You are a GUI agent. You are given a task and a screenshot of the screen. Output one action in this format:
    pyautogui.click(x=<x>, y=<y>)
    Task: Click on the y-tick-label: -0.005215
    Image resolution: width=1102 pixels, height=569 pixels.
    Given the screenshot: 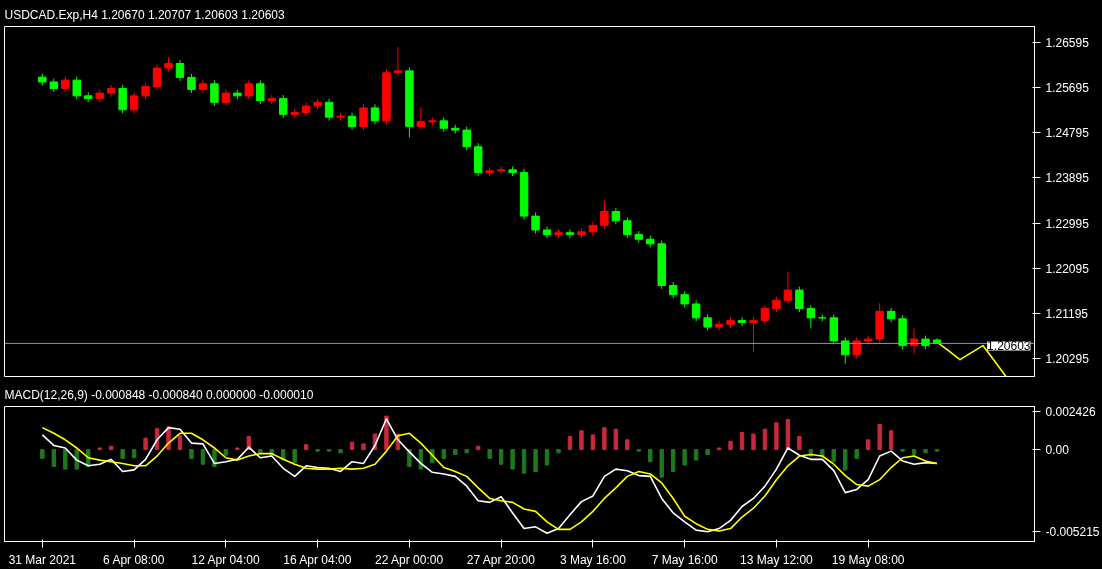 What is the action you would take?
    pyautogui.click(x=1072, y=532)
    